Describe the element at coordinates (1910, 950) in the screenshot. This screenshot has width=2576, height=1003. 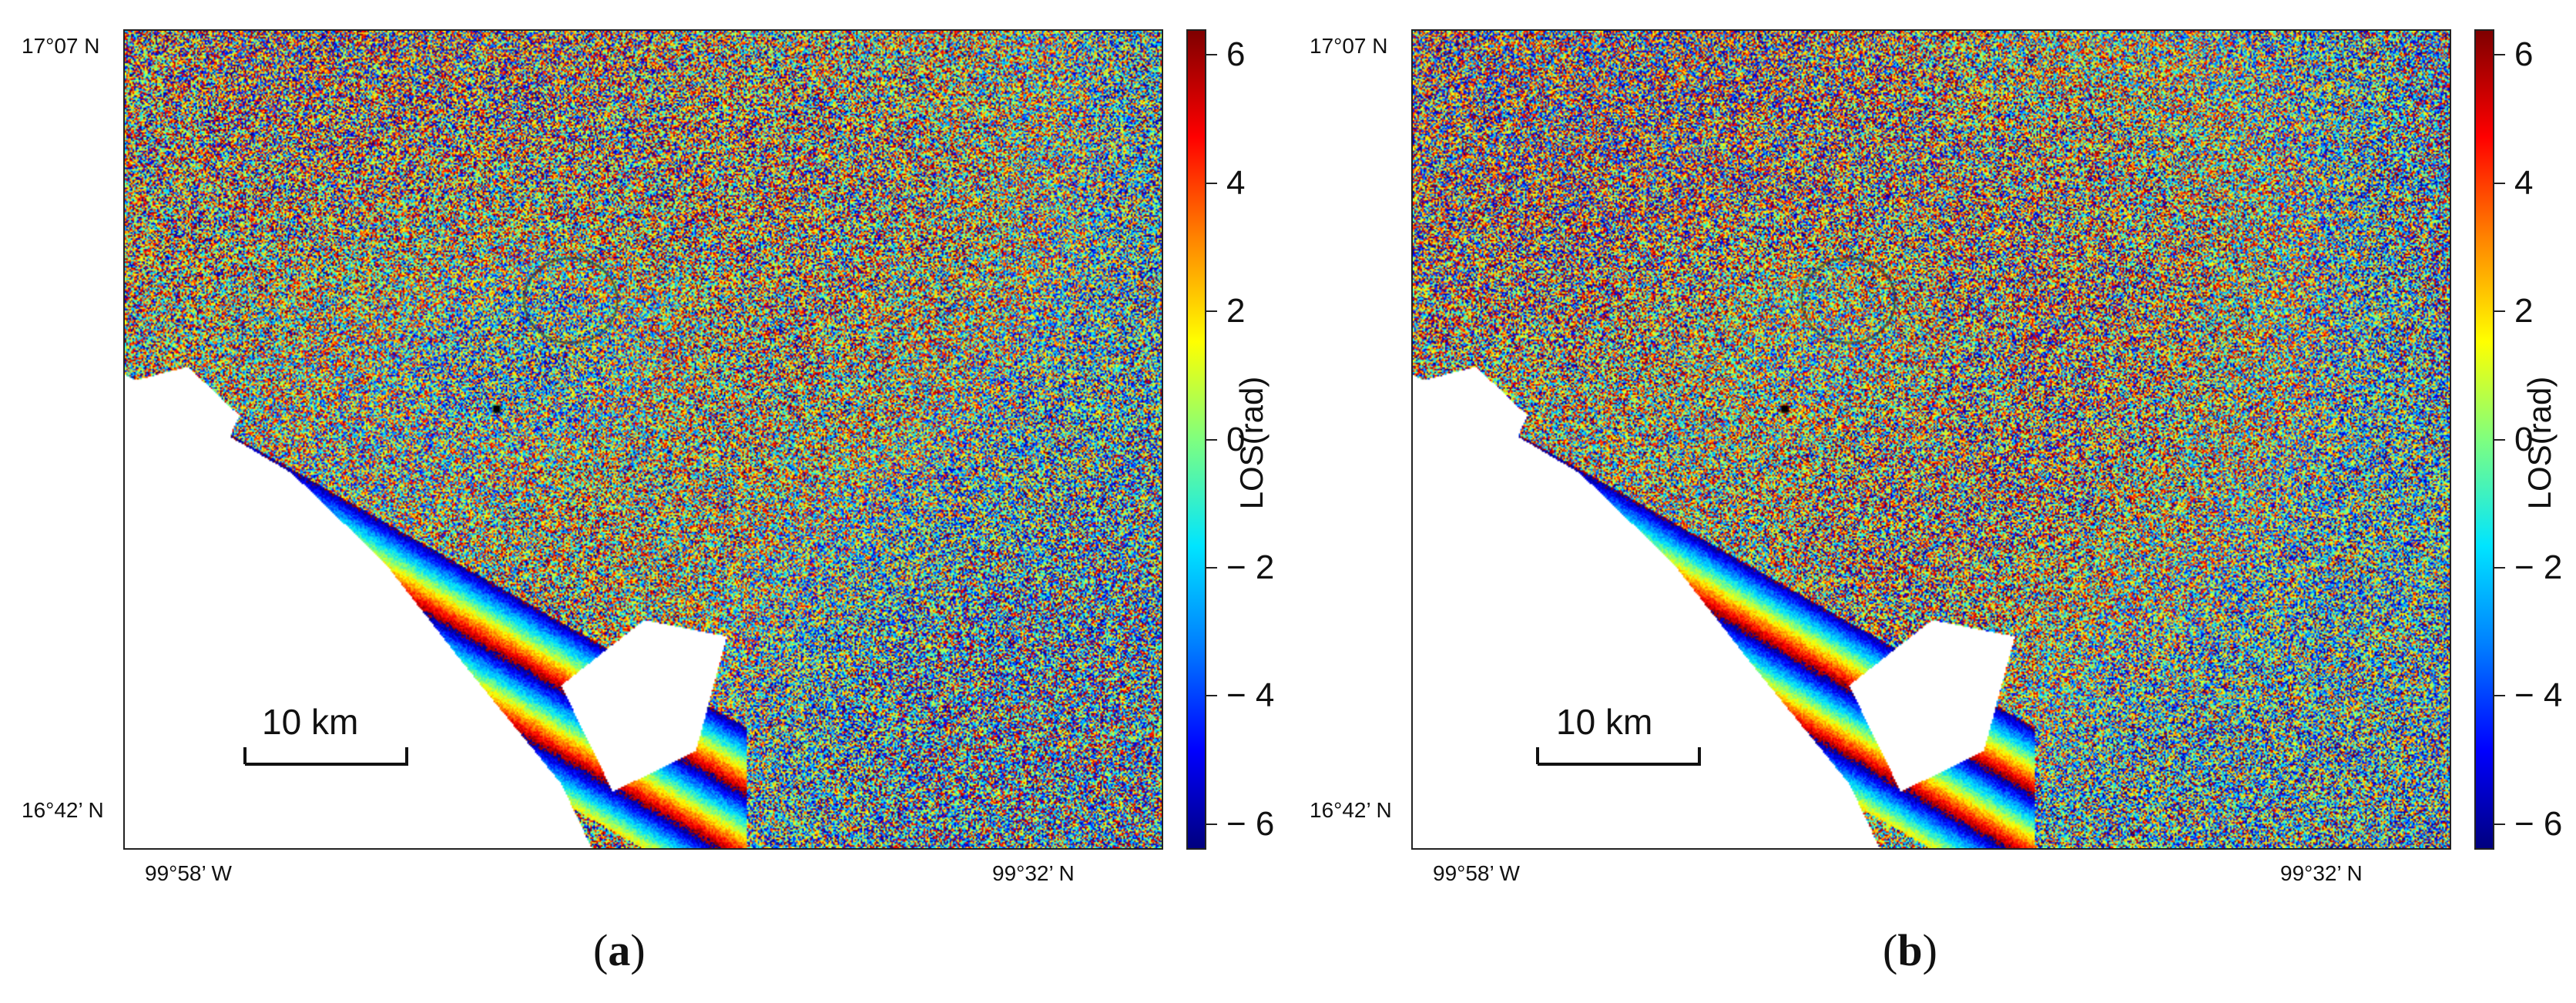
I see `panel-label-b: (b)` at that location.